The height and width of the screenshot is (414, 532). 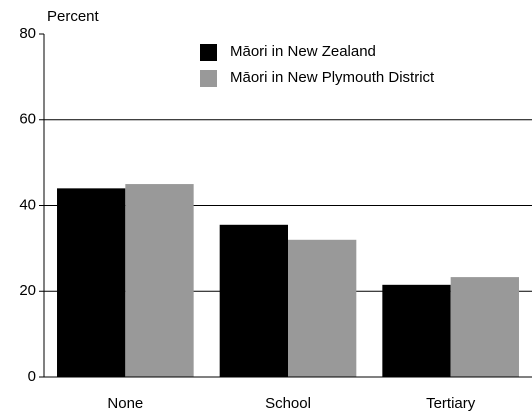 I want to click on y-tick-label: 60, so click(x=27, y=119).